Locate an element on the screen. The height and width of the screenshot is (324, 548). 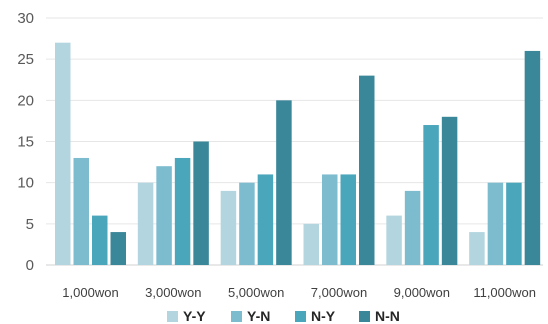
y-tick-label: 30 is located at coordinates (25, 18).